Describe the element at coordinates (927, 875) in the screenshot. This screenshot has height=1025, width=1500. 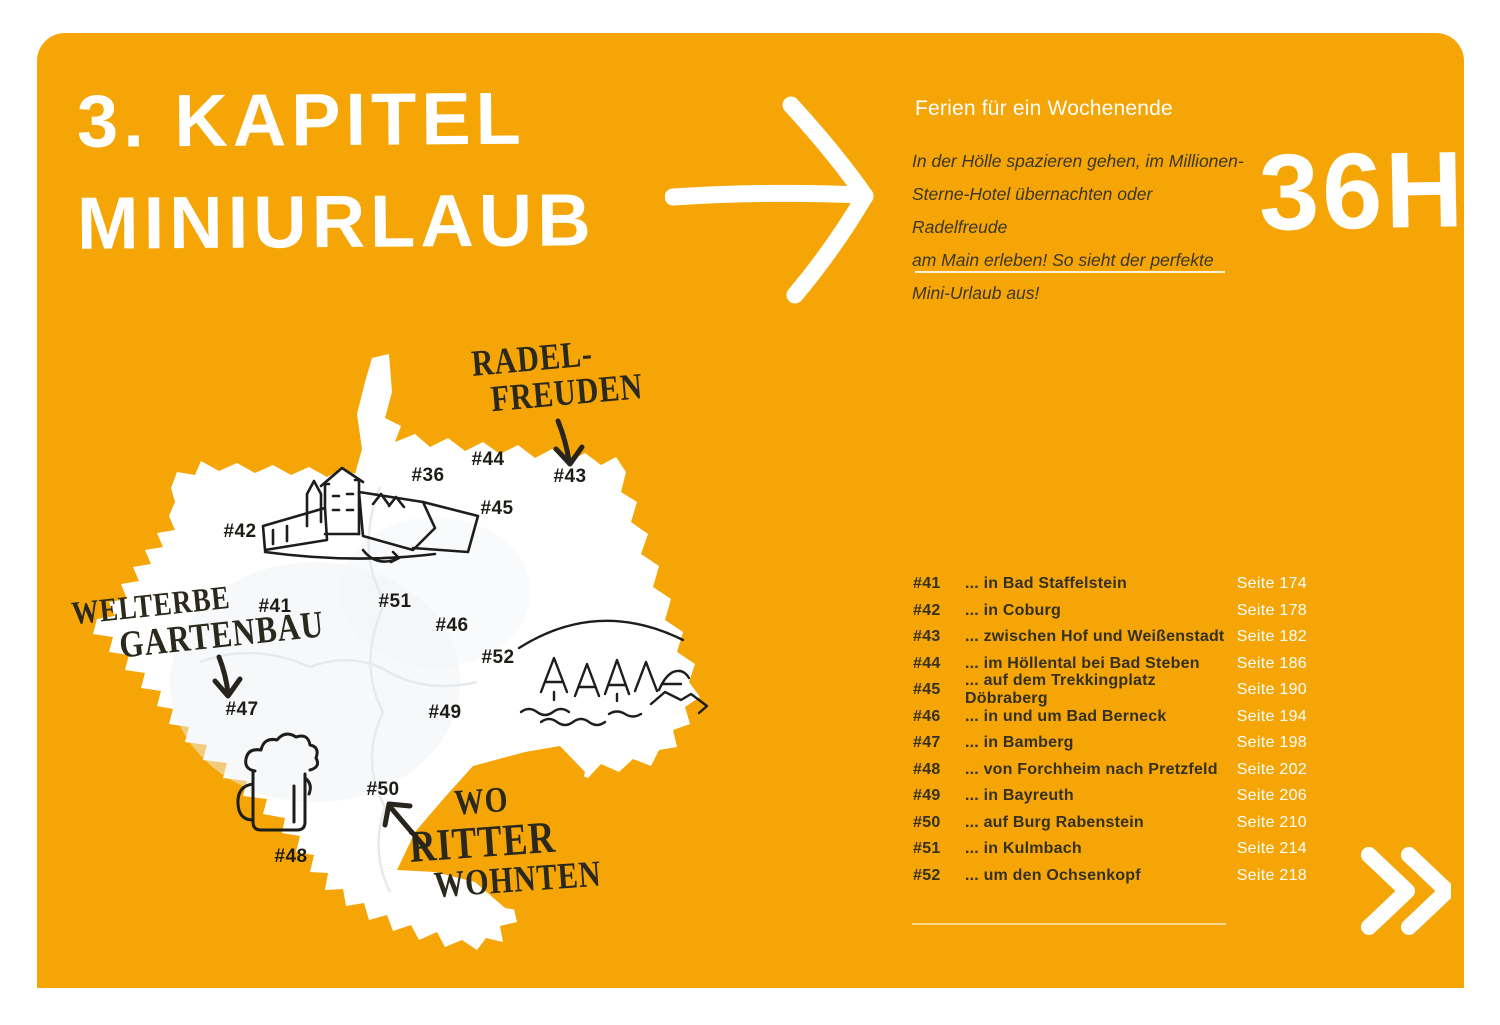
I see `toc-number: #52` at that location.